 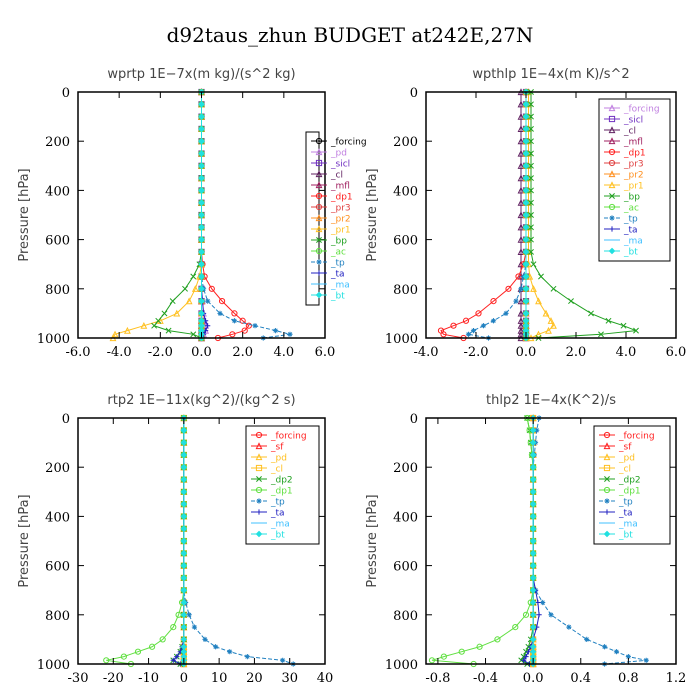 What do you see at coordinates (350, 35) in the screenshot?
I see `figure-title: d92taus_zhun BUDGET at242E,27N` at bounding box center [350, 35].